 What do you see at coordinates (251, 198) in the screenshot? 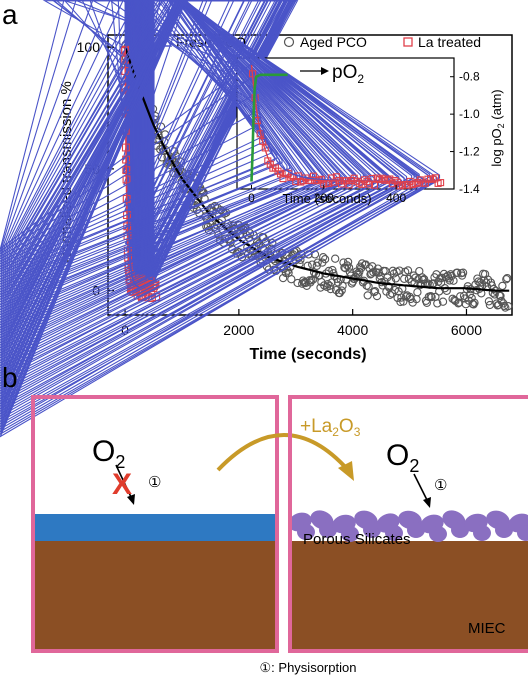
I see `inset-x-tick-label: 0` at bounding box center [251, 198].